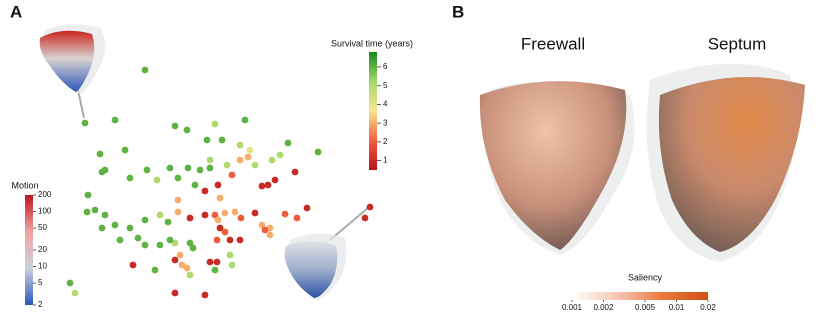 The height and width of the screenshot is (323, 830). Describe the element at coordinates (42, 249) in the screenshot. I see `colorbar-tick-label: 20` at that location.